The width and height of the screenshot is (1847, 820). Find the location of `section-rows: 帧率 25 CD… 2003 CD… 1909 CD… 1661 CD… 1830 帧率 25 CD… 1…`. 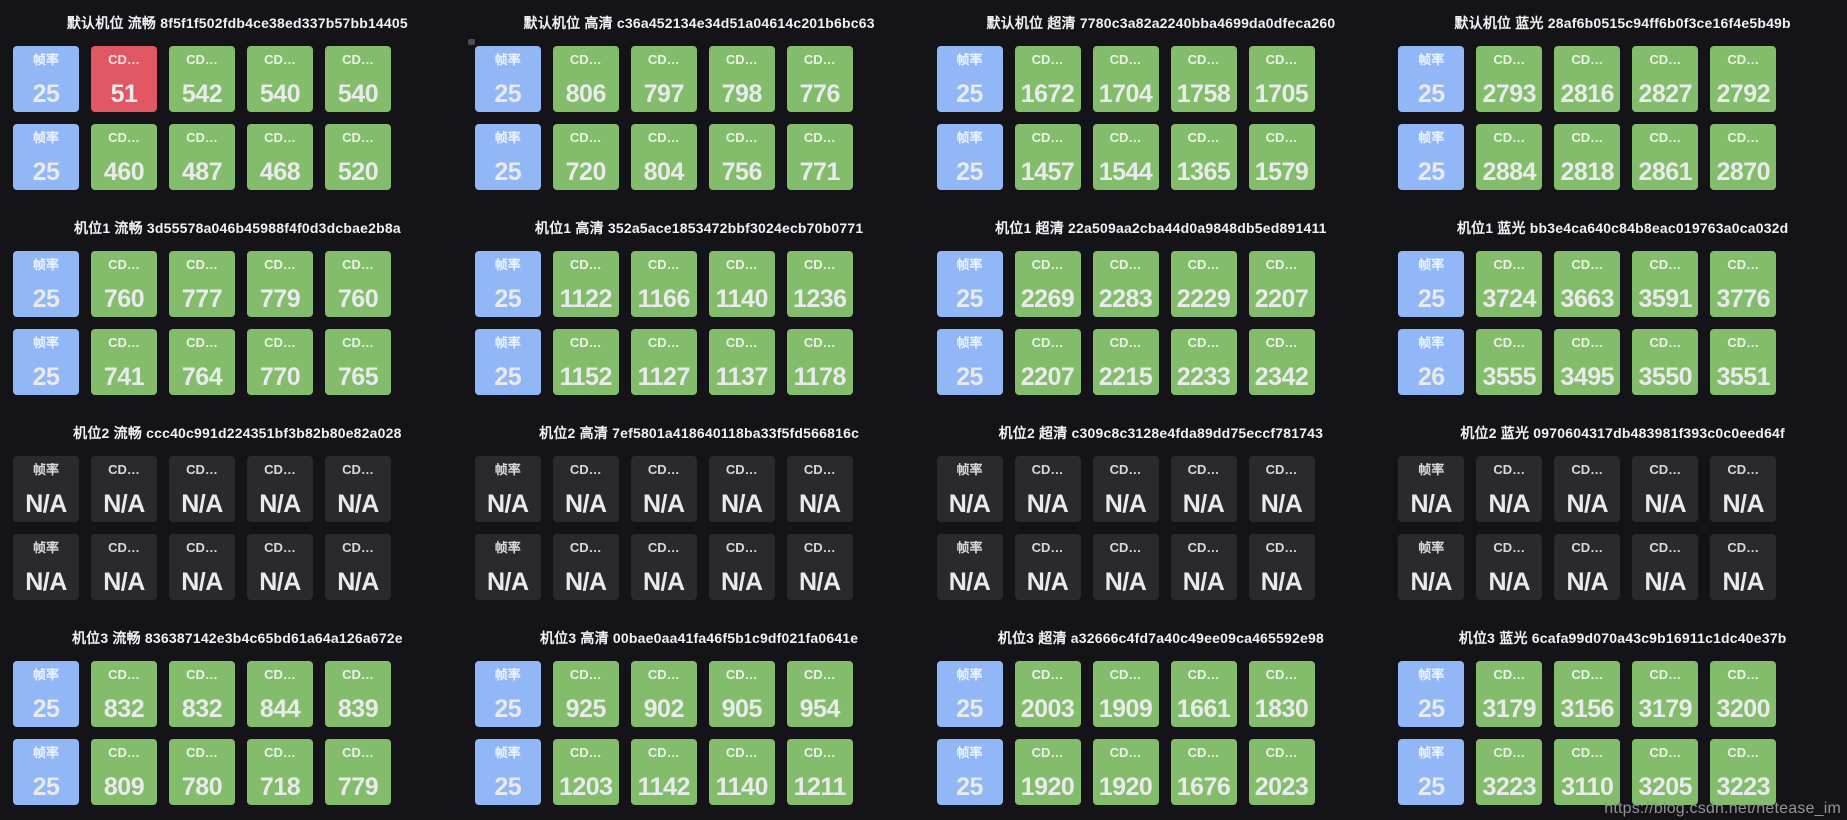

section-rows: 帧率 25 CD… 2003 CD… 1909 CD… 1661 CD… 1830 帧率 25 CD… 1… is located at coordinates (1161, 733).